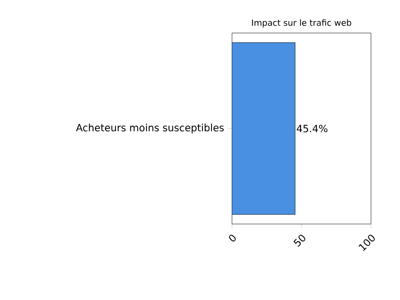 This screenshot has height=300, width=400. I want to click on data-label: 45.4%, so click(312, 128).